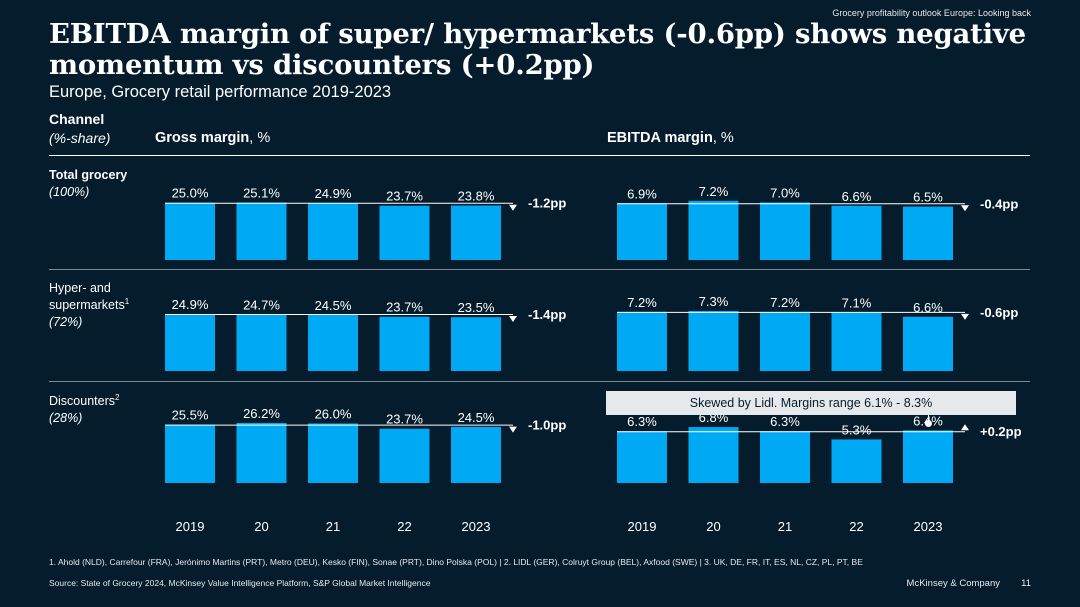  I want to click on header-divider, so click(539, 155).